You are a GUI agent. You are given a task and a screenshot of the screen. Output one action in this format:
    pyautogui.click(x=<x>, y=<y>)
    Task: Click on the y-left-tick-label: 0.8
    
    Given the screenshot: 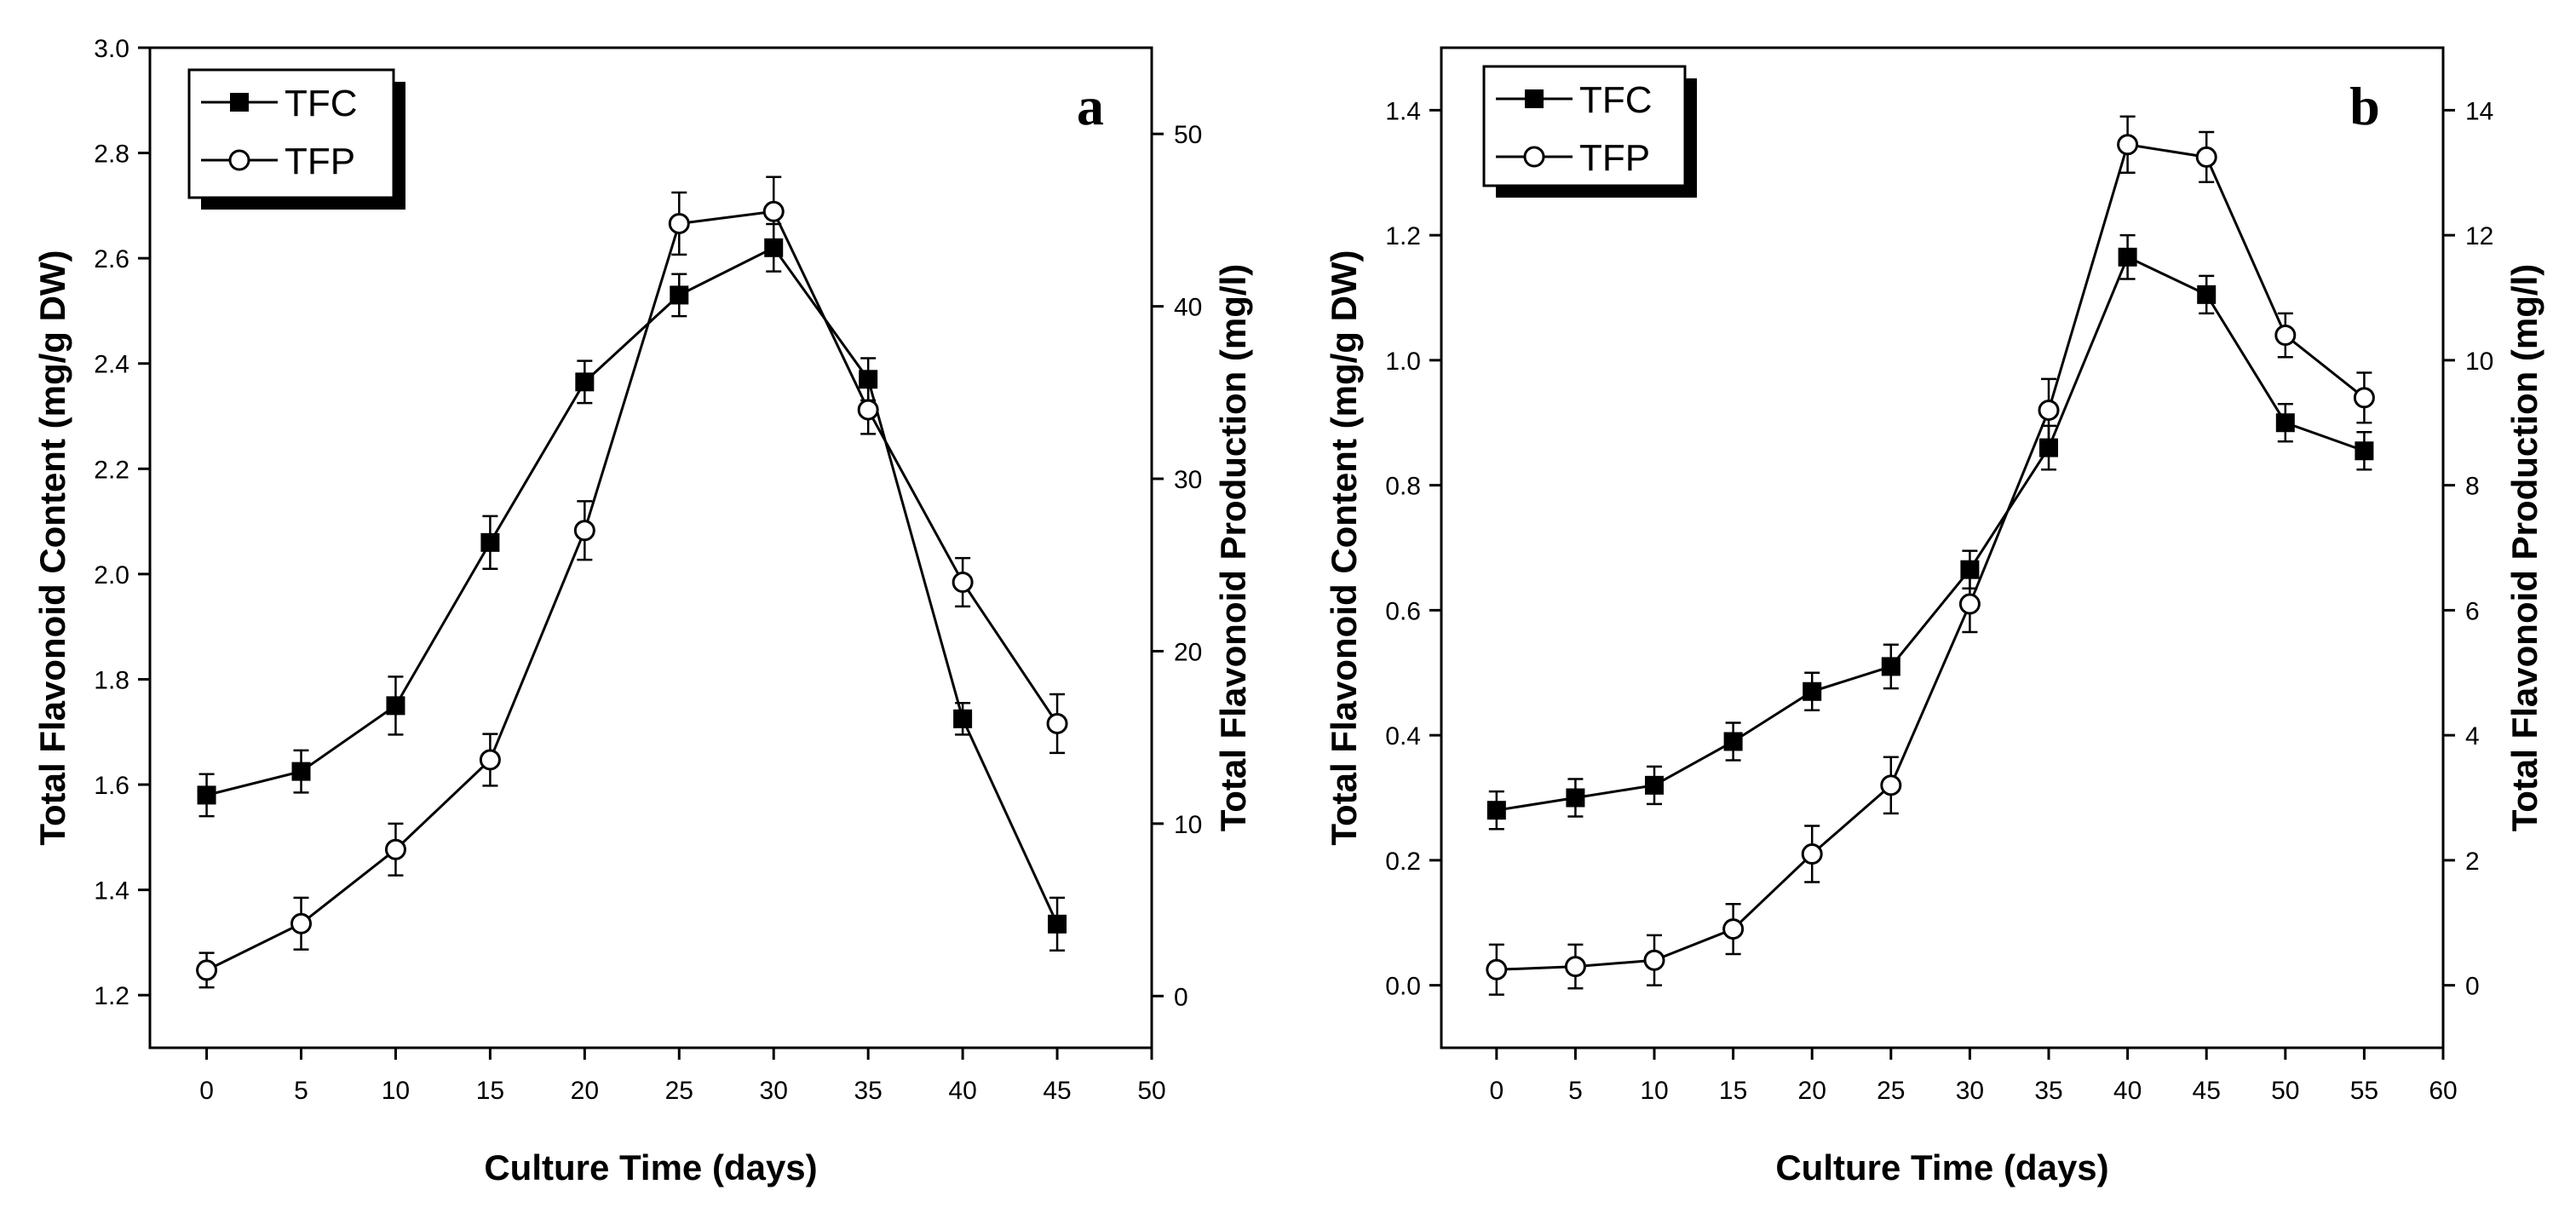 What is the action you would take?
    pyautogui.click(x=1403, y=487)
    